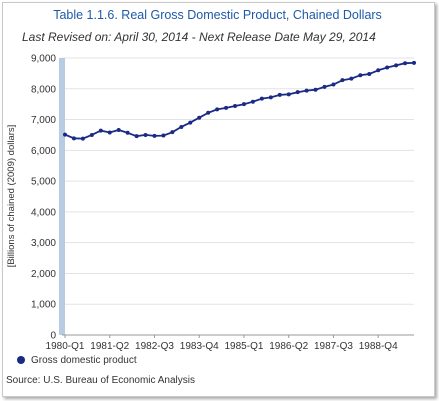 The height and width of the screenshot is (401, 439). Describe the element at coordinates (84, 360) in the screenshot. I see `legend-label: Gross domestic product` at that location.